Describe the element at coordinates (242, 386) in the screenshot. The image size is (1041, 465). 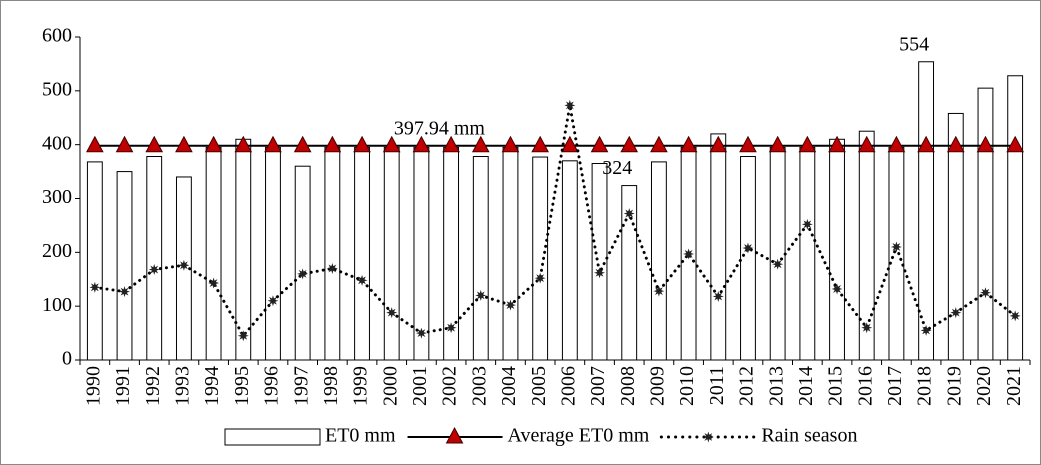
I see `x-tick-label: 1995` at that location.